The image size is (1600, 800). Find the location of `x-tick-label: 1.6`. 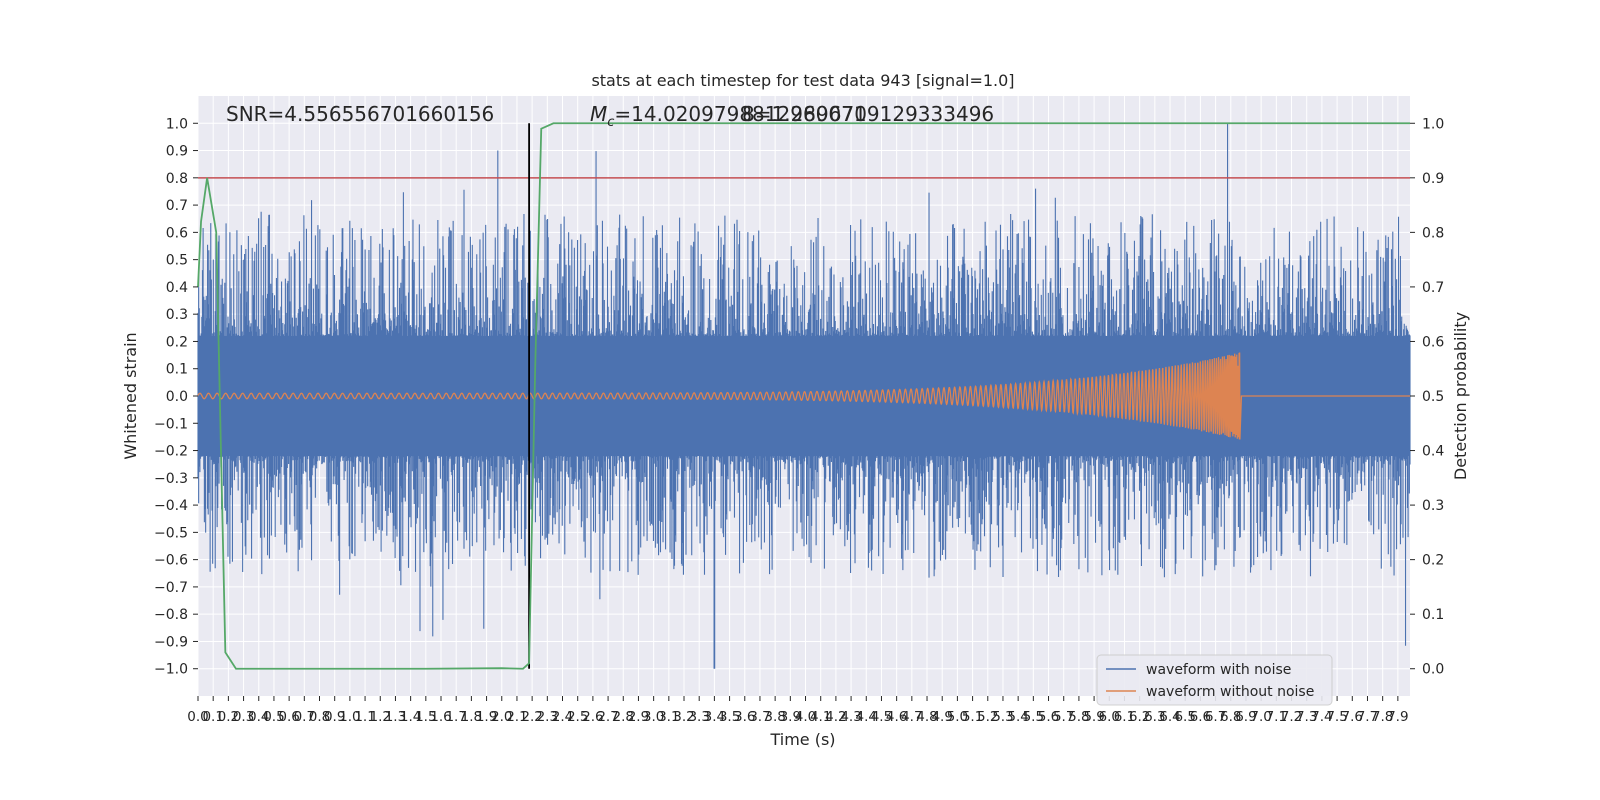

x-tick-label: 1.6 is located at coordinates (440, 717).